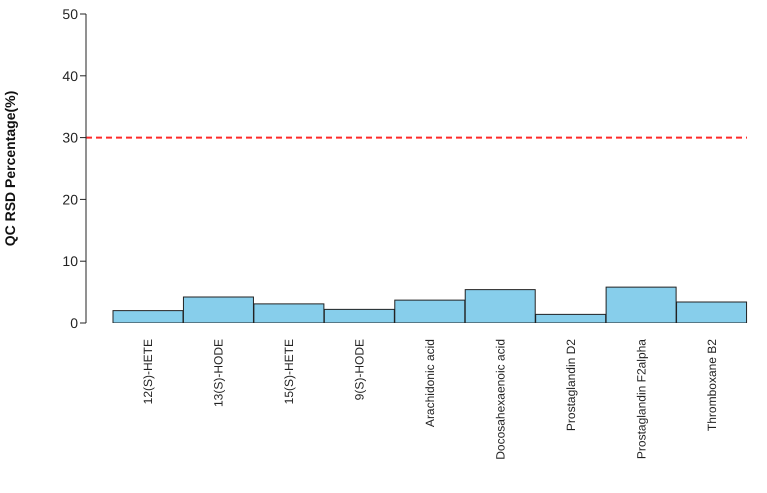 This screenshot has height=493, width=767. What do you see at coordinates (70, 138) in the screenshot?
I see `y-tick-label: 30` at bounding box center [70, 138].